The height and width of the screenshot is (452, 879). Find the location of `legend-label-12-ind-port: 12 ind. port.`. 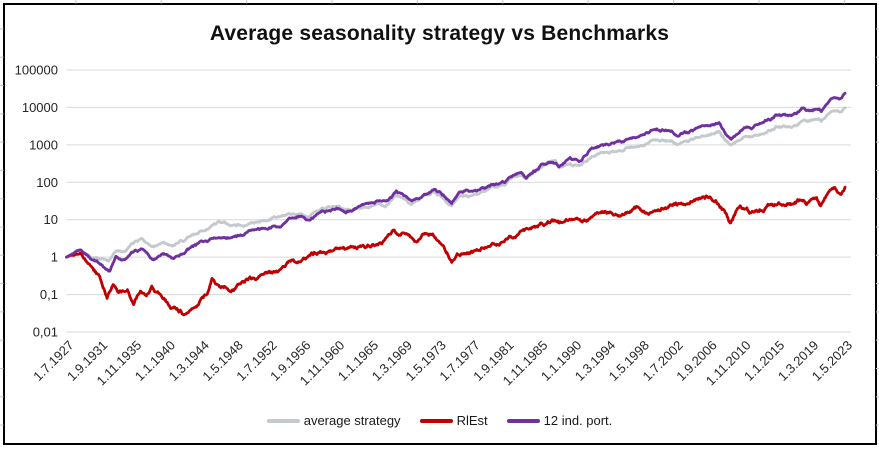

legend-label-12-ind-port: 12 ind. port. is located at coordinates (578, 420).